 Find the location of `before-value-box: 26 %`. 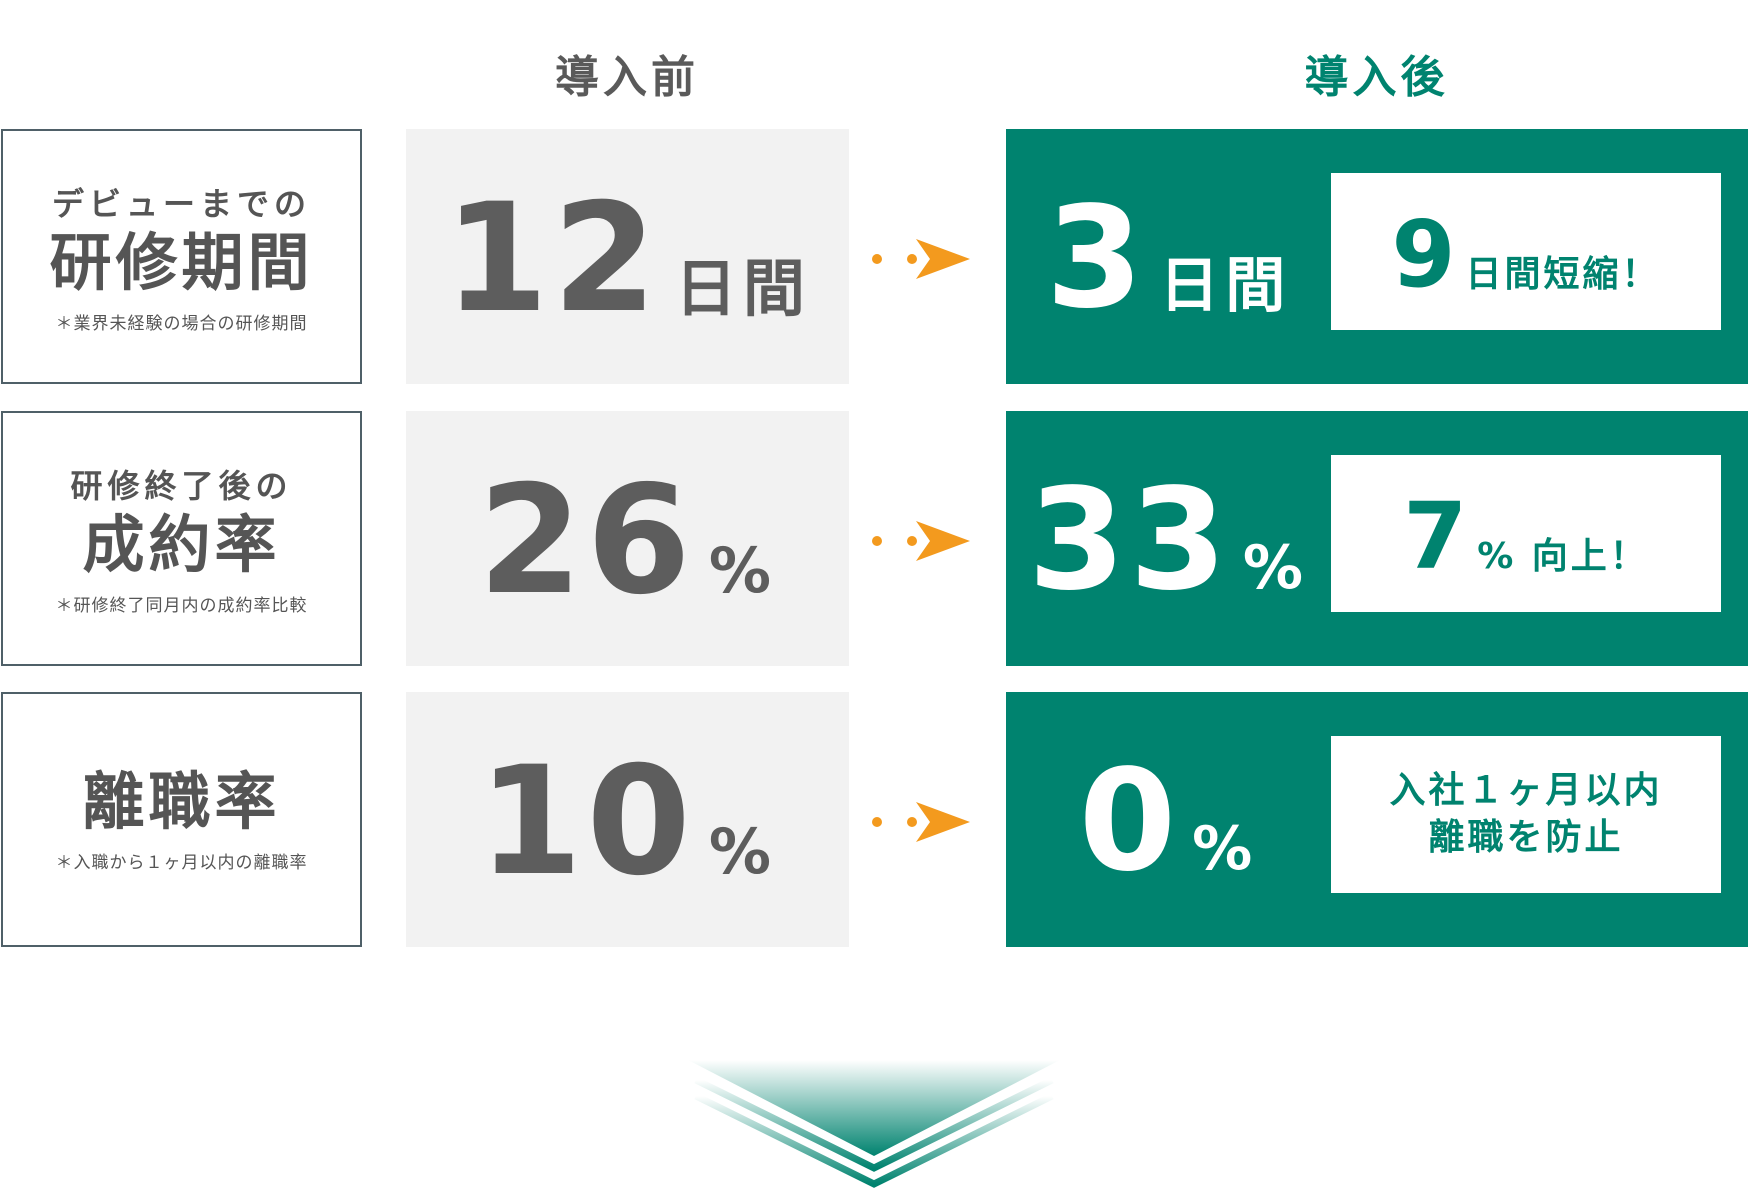

before-value-box: 26 % is located at coordinates (627, 538).